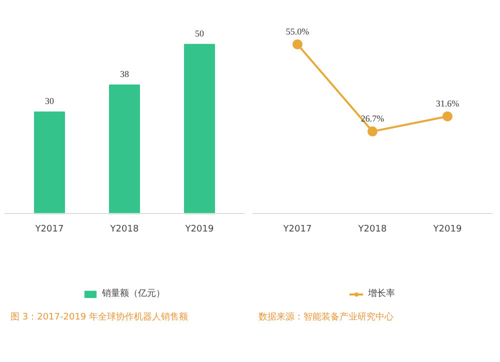 The height and width of the screenshot is (362, 500). I want to click on data-label: 38, so click(125, 73).